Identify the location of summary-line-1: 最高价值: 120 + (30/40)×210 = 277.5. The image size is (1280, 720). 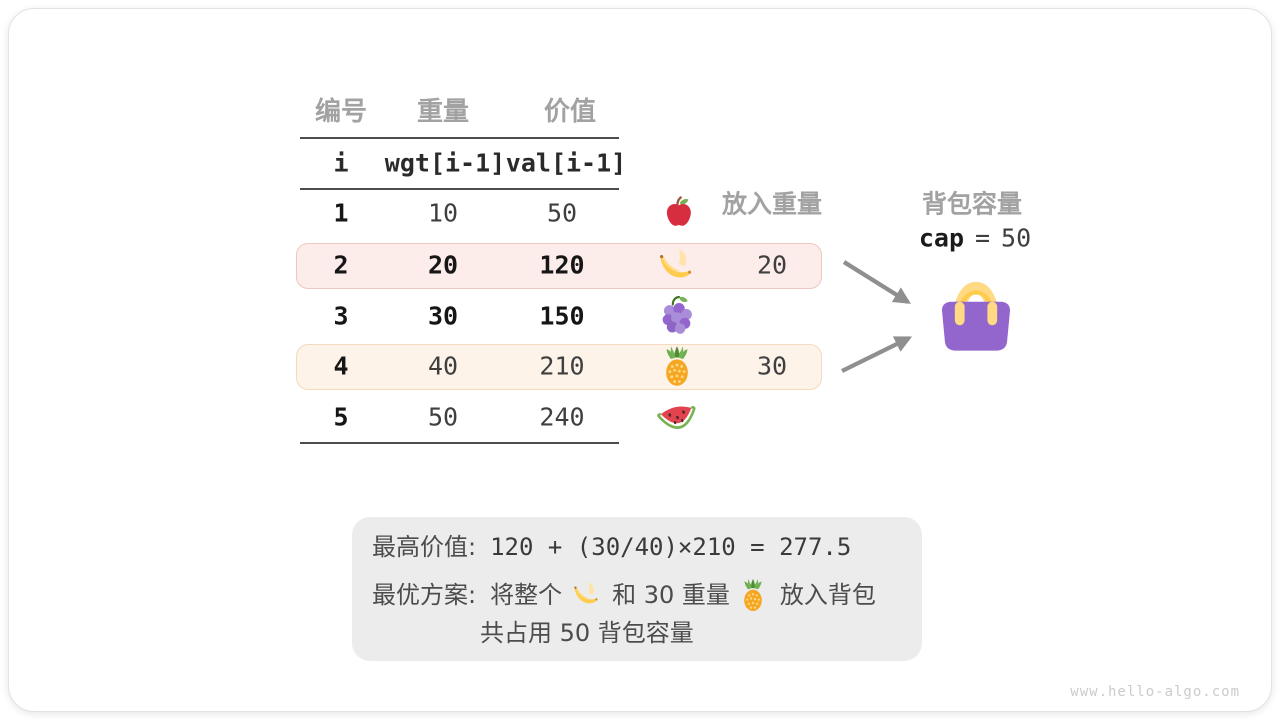
(611, 547).